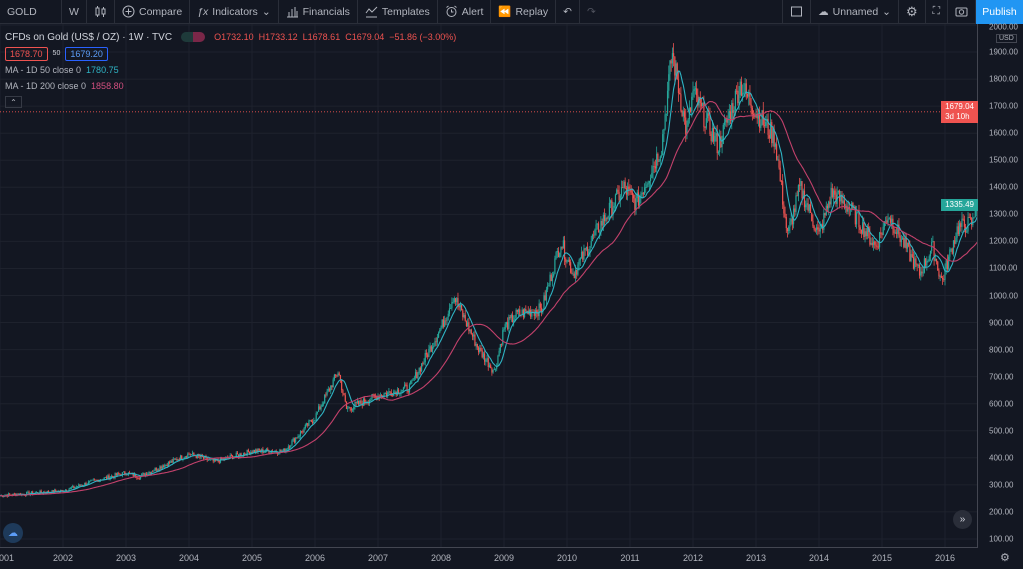  I want to click on fullscreen-button: ⛶, so click(937, 12).